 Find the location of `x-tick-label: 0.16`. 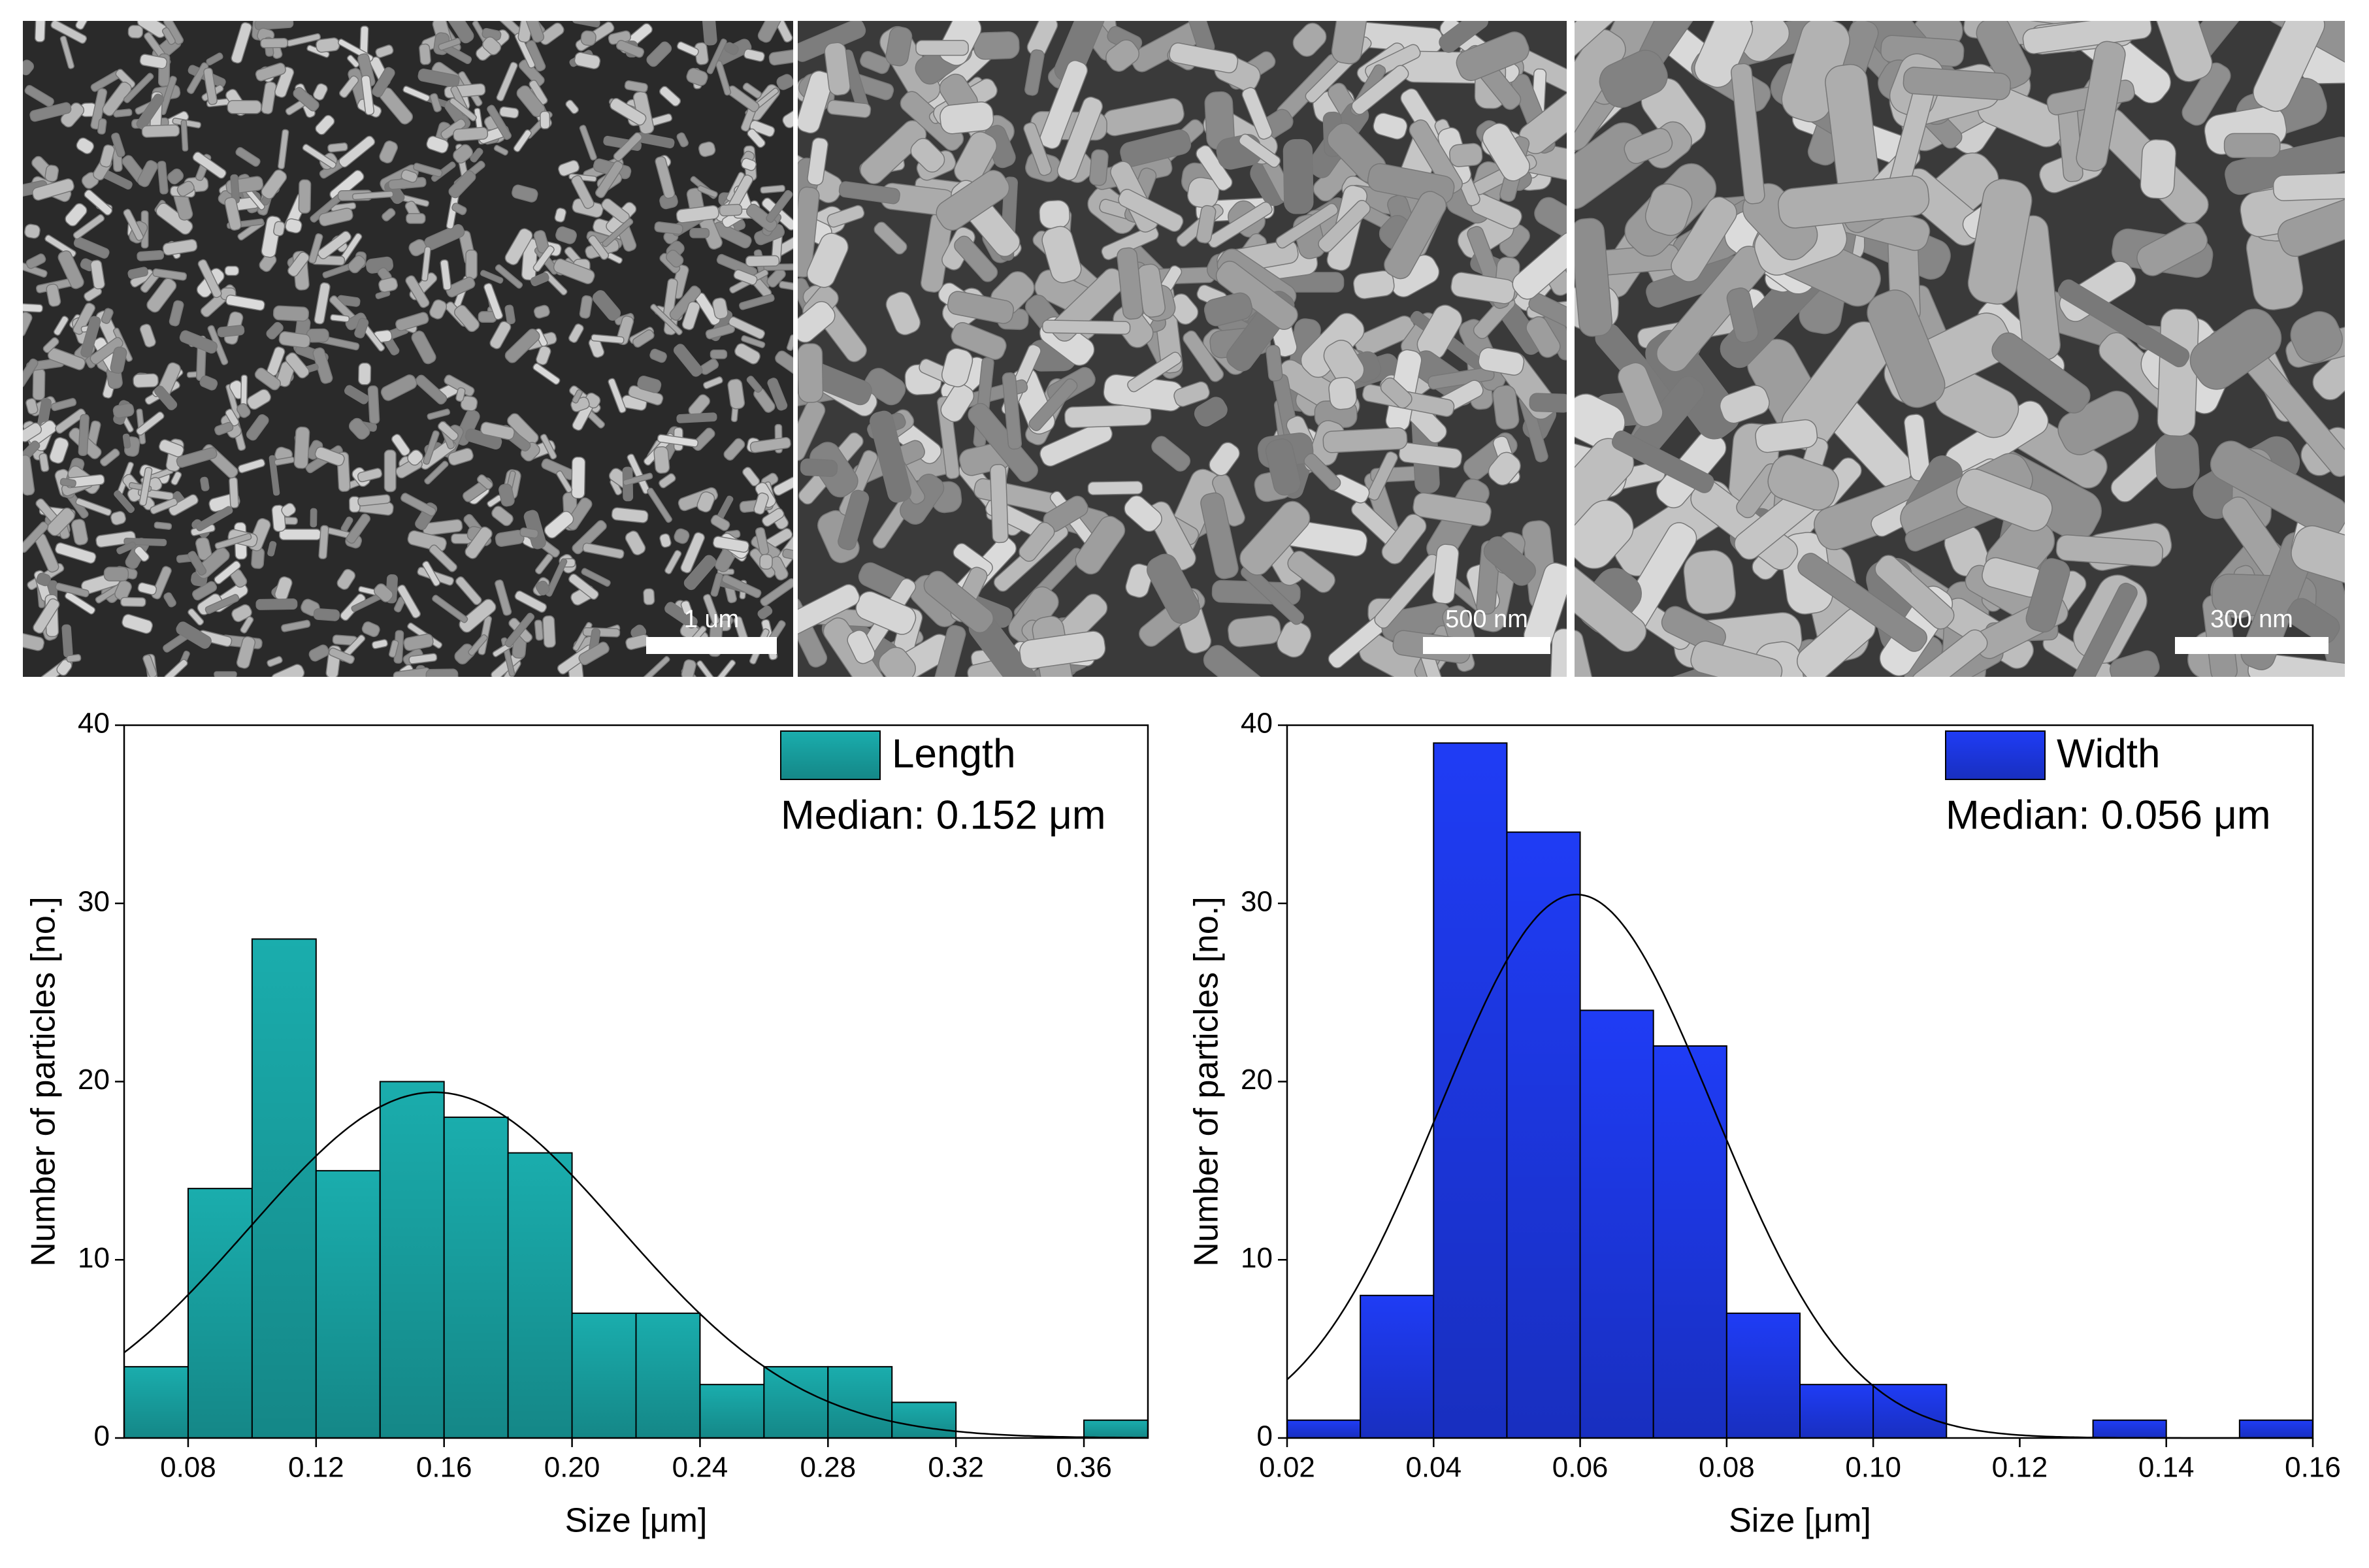

x-tick-label: 0.16 is located at coordinates (2313, 1468).